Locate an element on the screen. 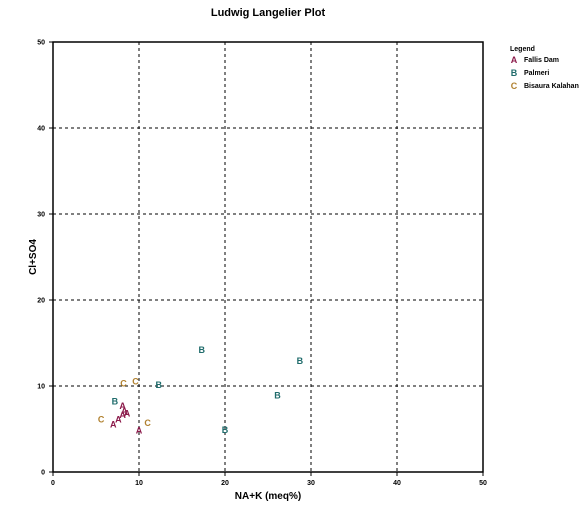 This screenshot has height=508, width=588. x-tick-label: 30 is located at coordinates (311, 483).